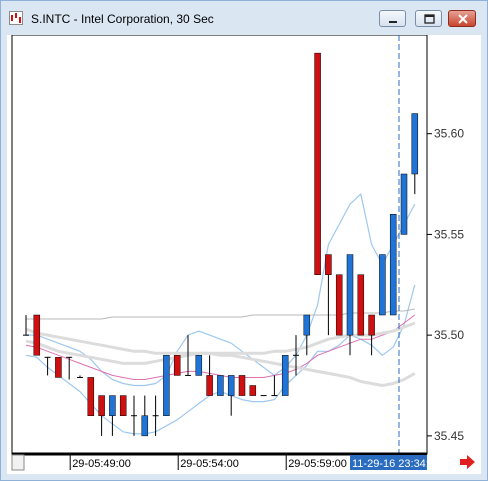 This screenshot has height=481, width=488. I want to click on cursor-time-label: 11-29-16 23:34:00, so click(396, 464).